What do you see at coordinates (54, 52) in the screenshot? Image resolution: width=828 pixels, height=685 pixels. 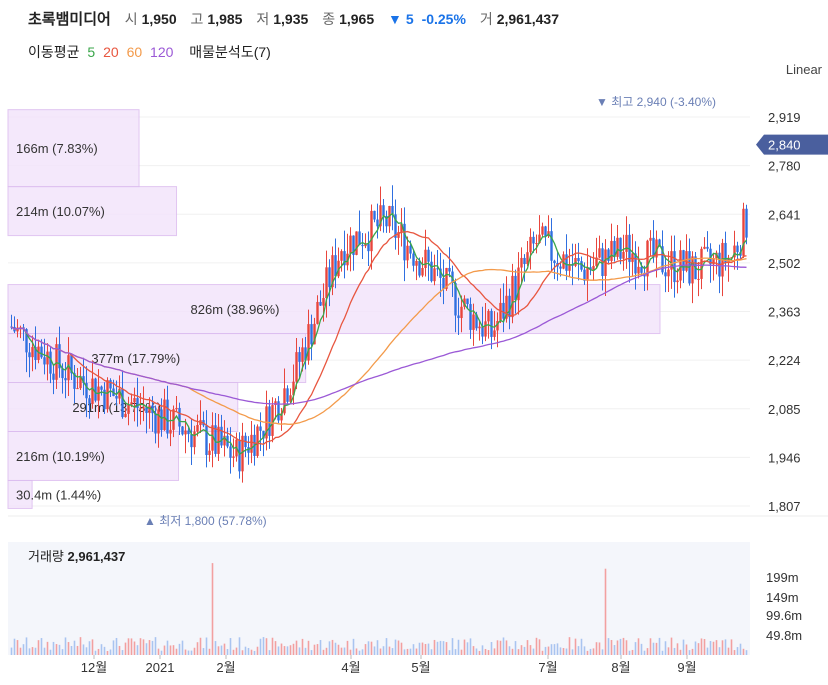 I see `ma-label: 이동평균` at bounding box center [54, 52].